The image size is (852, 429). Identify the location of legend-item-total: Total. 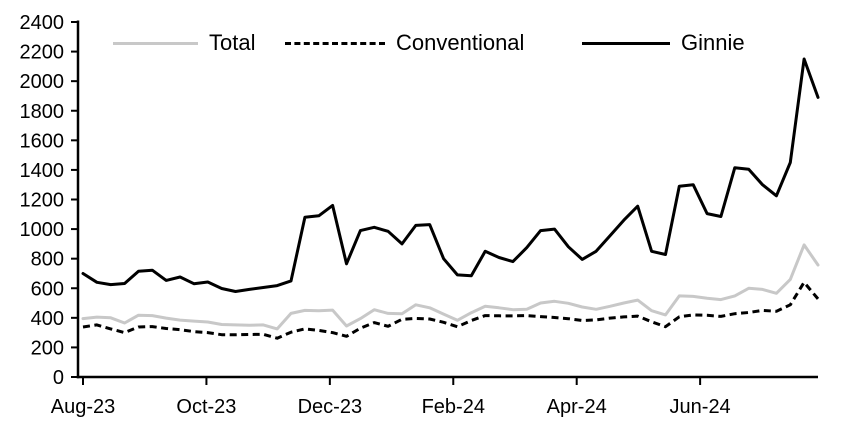
(184, 43).